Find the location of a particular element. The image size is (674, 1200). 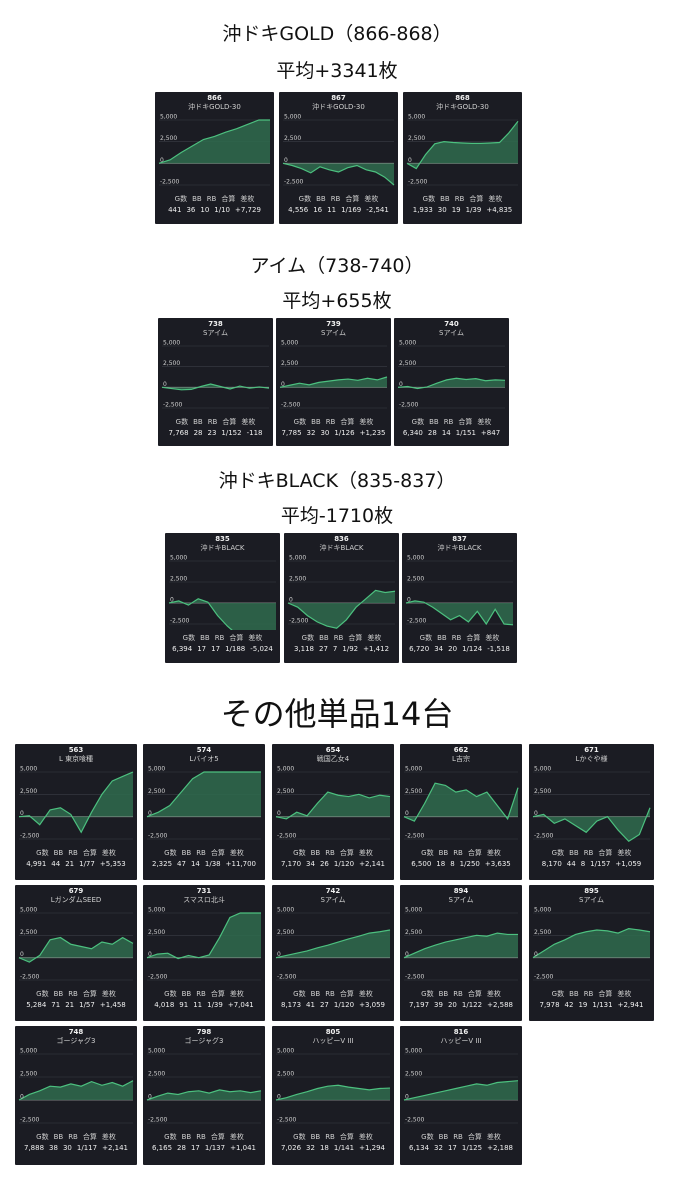

stat-rb: 8 is located at coordinates (583, 864).